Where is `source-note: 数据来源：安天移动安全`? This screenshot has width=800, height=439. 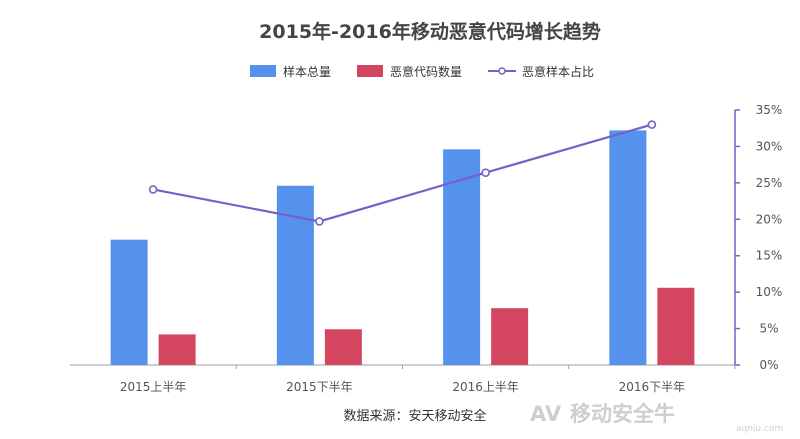
source-note: 数据来源：安天移动安全 is located at coordinates (414, 416).